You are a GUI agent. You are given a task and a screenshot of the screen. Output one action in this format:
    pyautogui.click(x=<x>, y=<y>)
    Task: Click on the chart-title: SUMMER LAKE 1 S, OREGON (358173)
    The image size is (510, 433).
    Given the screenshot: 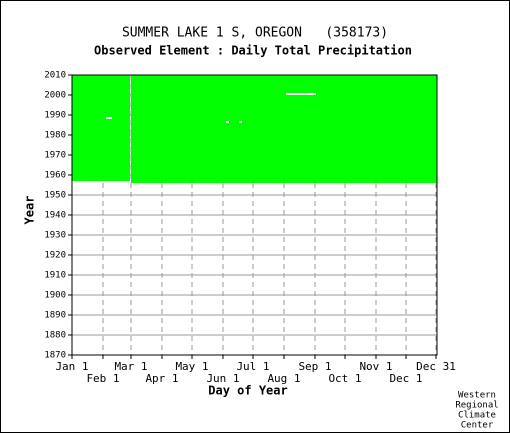 What is the action you would take?
    pyautogui.click(x=255, y=33)
    